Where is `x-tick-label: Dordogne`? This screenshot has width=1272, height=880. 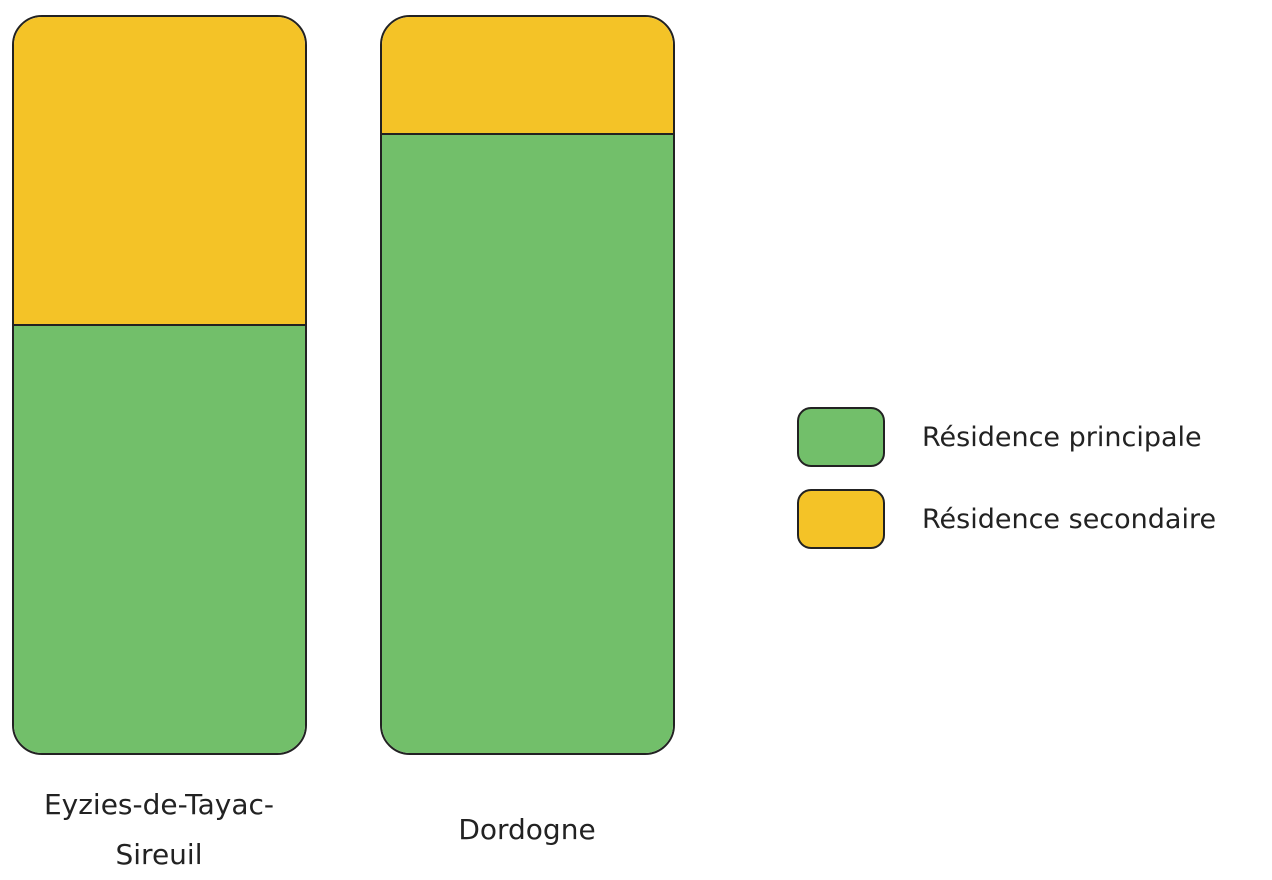 x-tick-label: Dordogne is located at coordinates (527, 829).